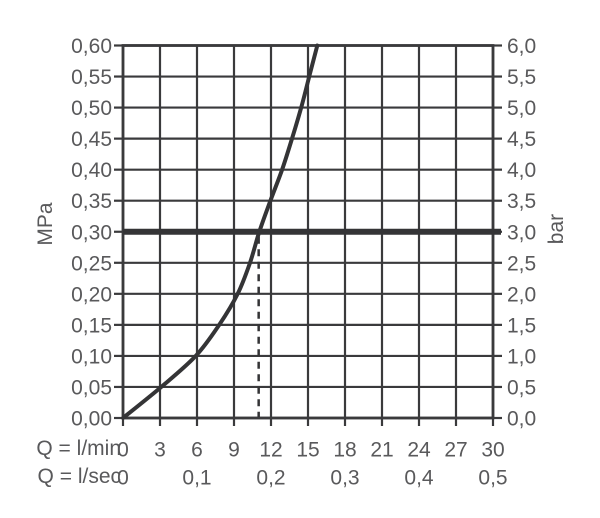 This screenshot has height=518, width=600. Describe the element at coordinates (196, 478) in the screenshot. I see `x-axis-lsec-tick-label: 0,1` at that location.